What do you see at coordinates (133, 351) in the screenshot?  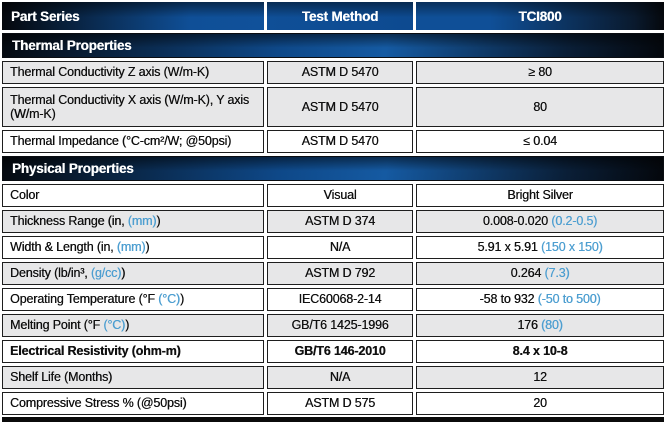 I see `row-label: Electrical Resistivity (ohm-m)` at bounding box center [133, 351].